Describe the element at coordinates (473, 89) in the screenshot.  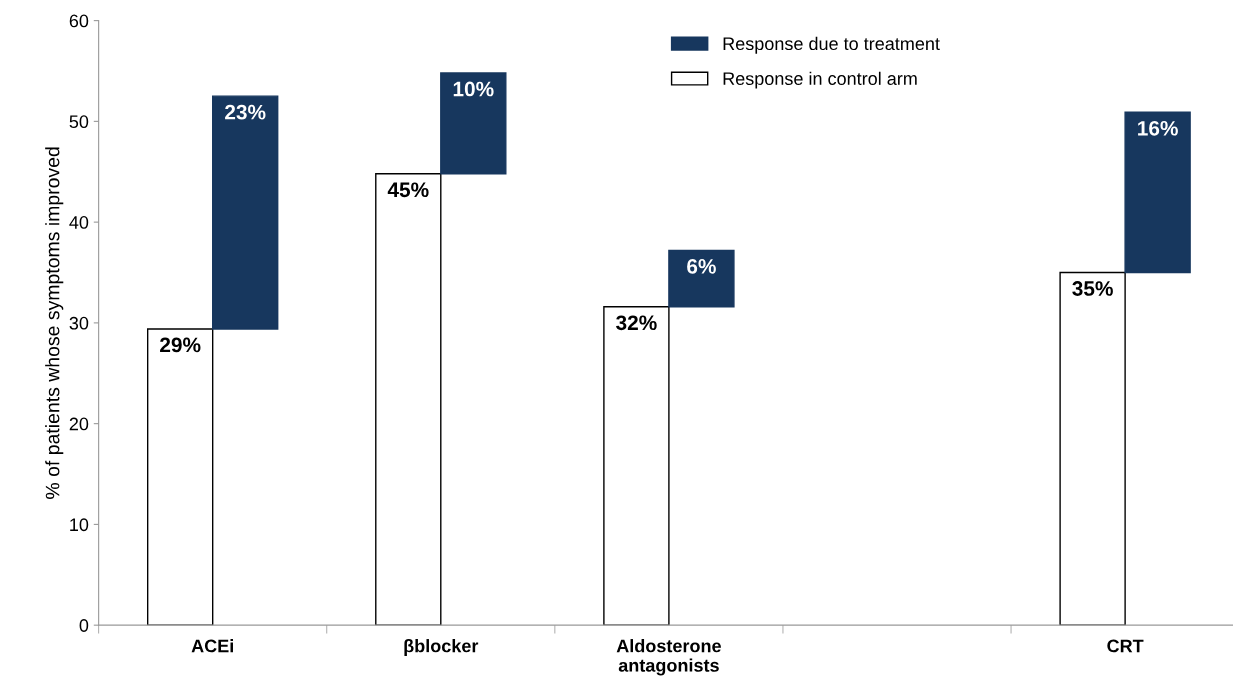
I see `data-label: 10%` at that location.